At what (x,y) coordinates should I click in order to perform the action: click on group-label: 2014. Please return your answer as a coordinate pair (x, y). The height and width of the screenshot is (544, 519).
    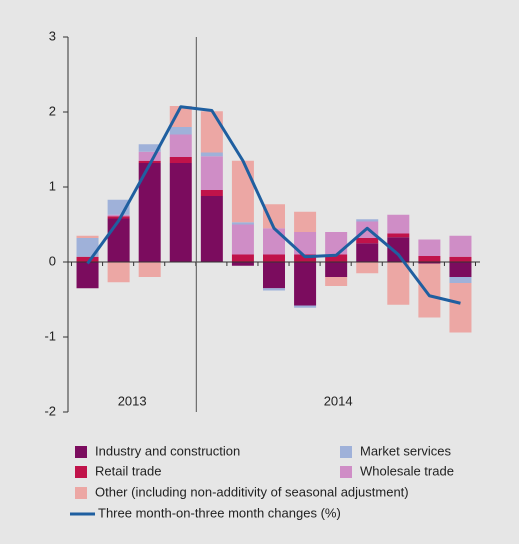
    Looking at the image, I should click on (338, 400).